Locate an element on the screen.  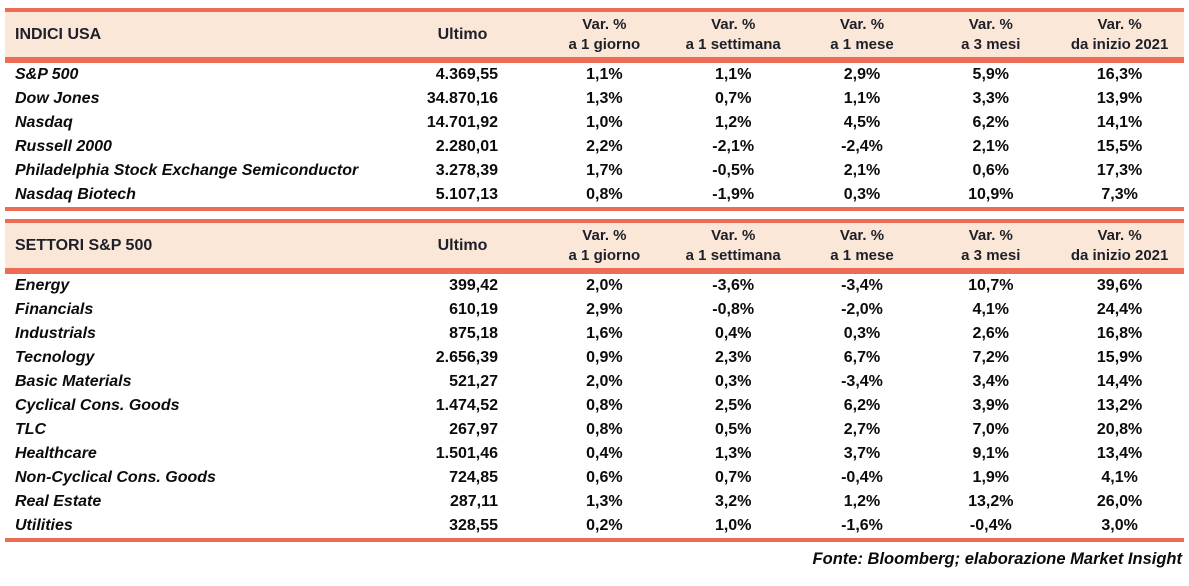
row-name: Non-Cyclical Cons. Goods is located at coordinates (115, 477).